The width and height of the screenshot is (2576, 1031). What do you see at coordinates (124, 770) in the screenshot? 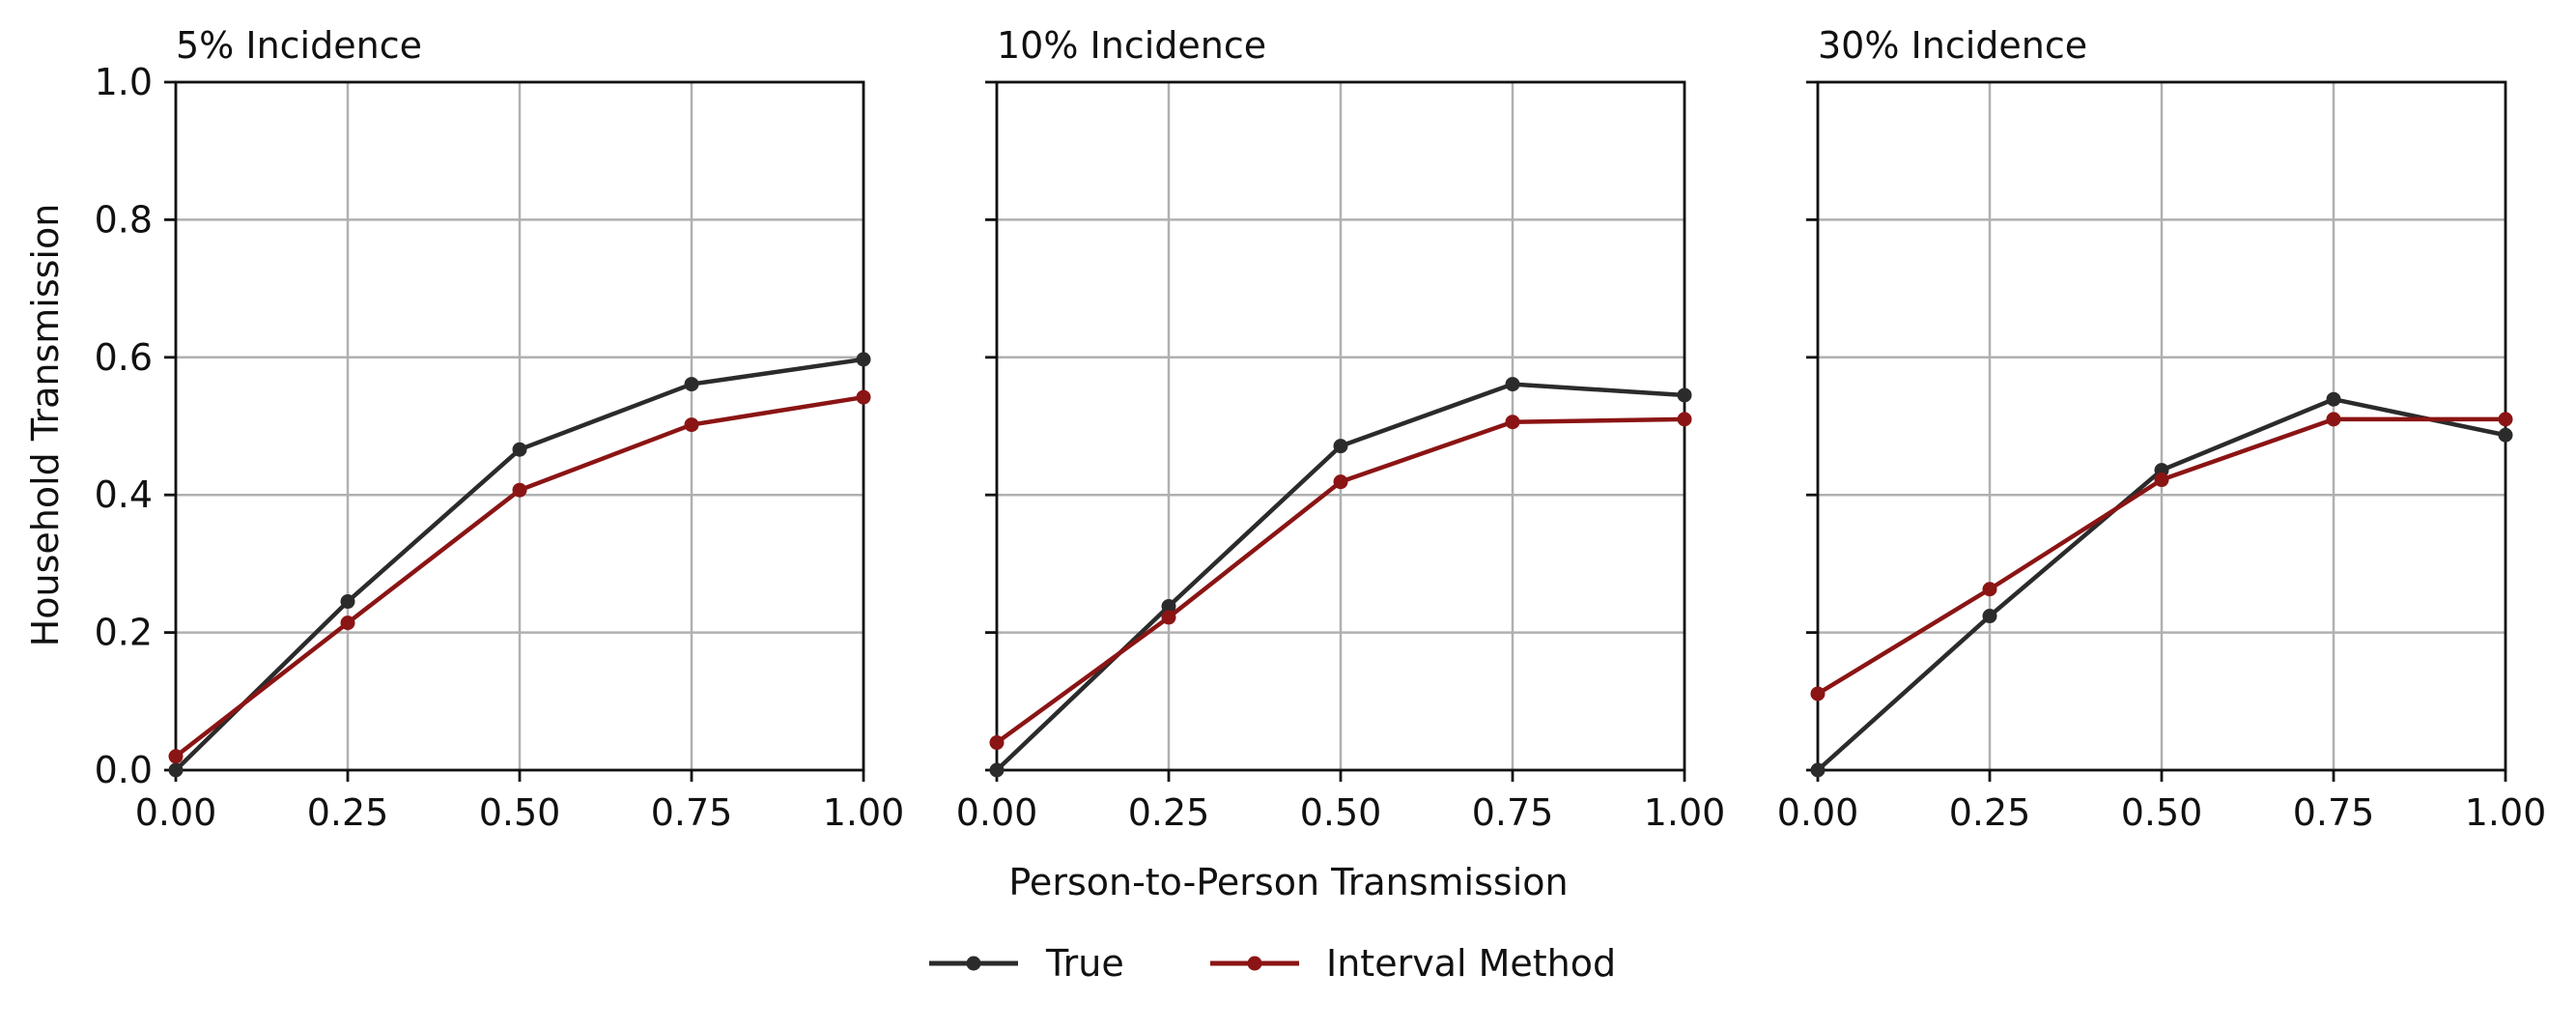
I see `y-tick-label: 0.0` at bounding box center [124, 770].